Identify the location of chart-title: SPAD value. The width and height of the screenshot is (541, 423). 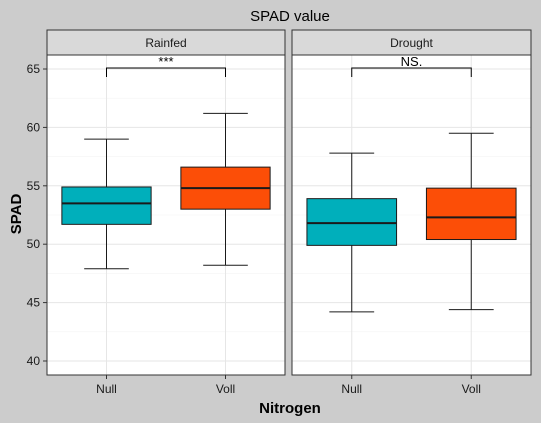
(290, 16).